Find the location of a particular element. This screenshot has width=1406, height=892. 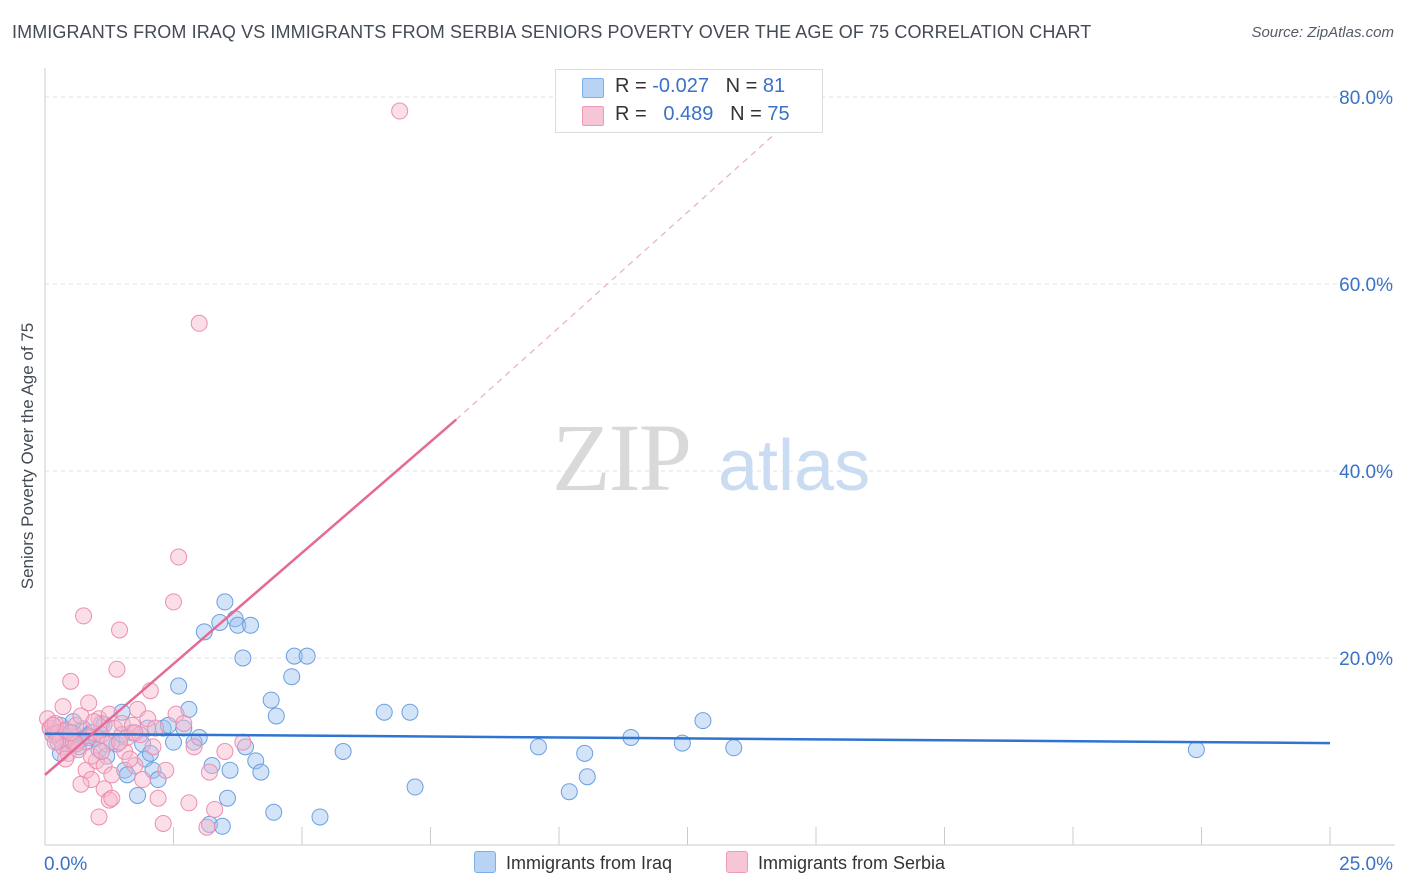

bottom-legend-swatch-iraq is located at coordinates (485, 862).